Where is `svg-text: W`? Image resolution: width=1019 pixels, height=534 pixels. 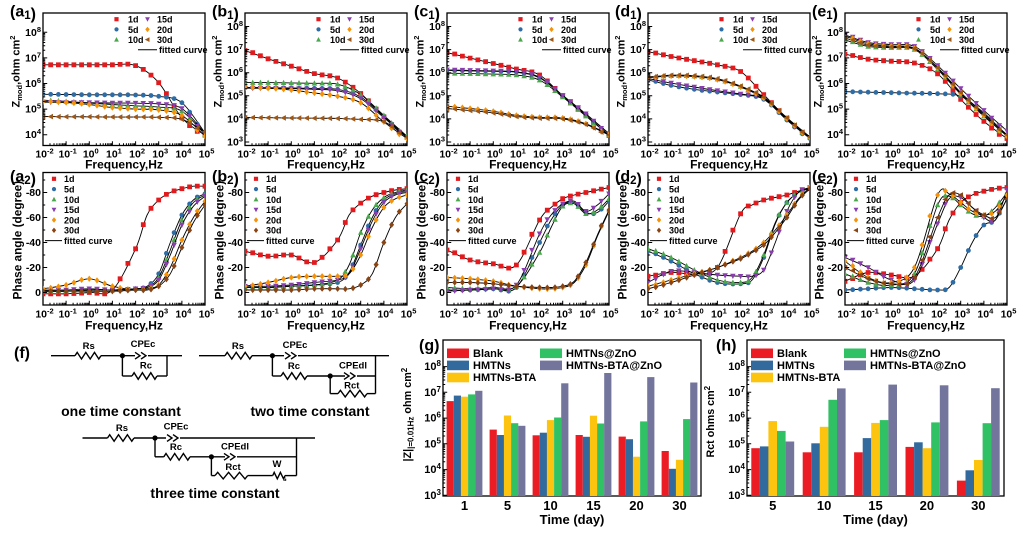
svg-text: W is located at coordinates (277, 464).